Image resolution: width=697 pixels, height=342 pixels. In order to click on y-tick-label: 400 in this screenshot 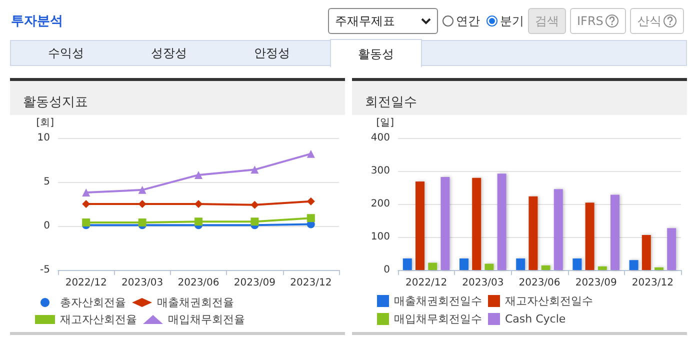, I will do `click(380, 138)`.